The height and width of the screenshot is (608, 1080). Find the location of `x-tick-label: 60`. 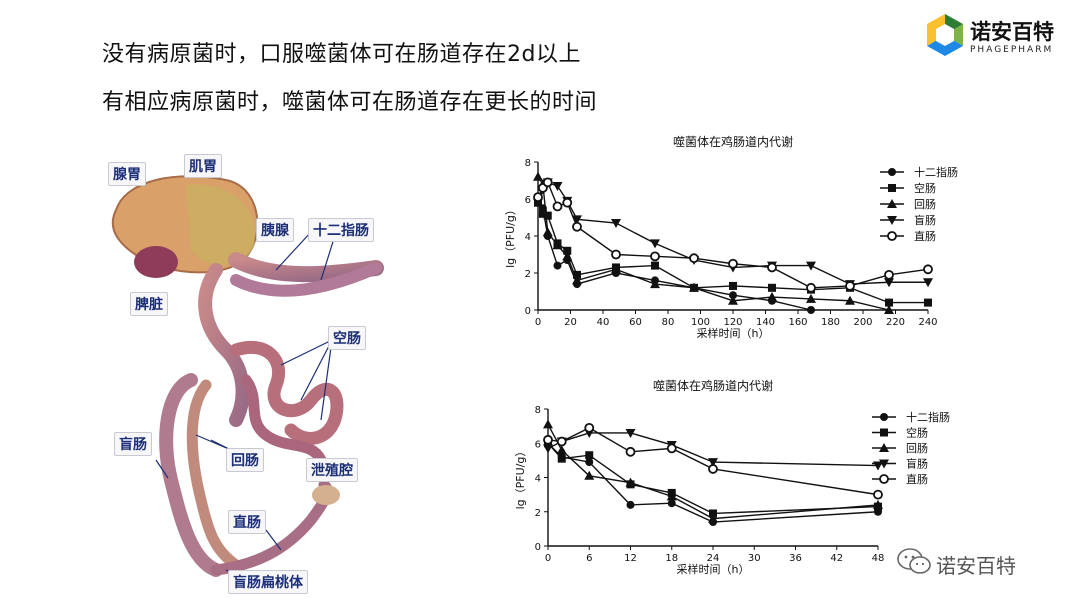

x-tick-label: 60 is located at coordinates (635, 322).